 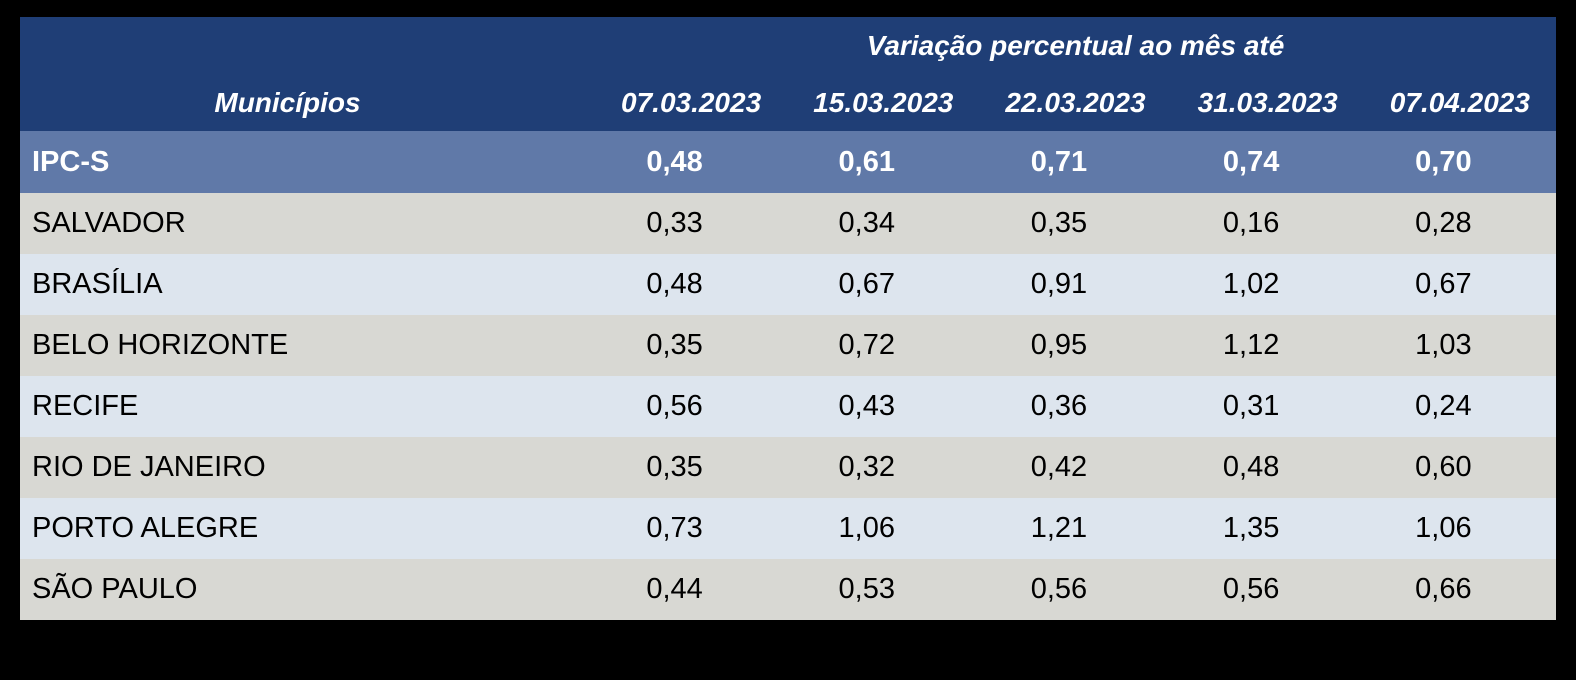 What do you see at coordinates (1075, 406) in the screenshot?
I see `value-cell: 0,36` at bounding box center [1075, 406].